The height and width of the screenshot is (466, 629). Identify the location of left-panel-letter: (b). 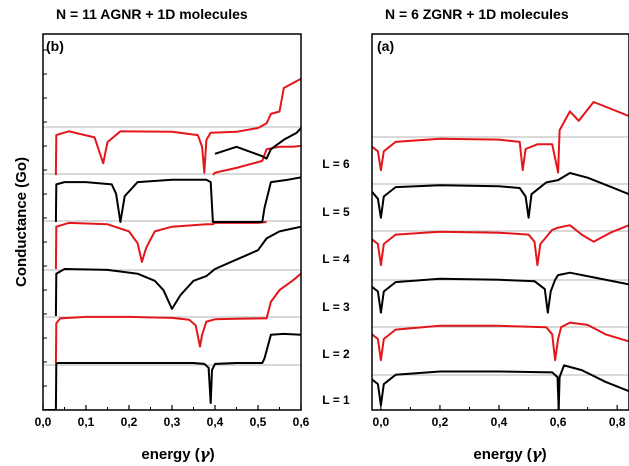
(55, 46).